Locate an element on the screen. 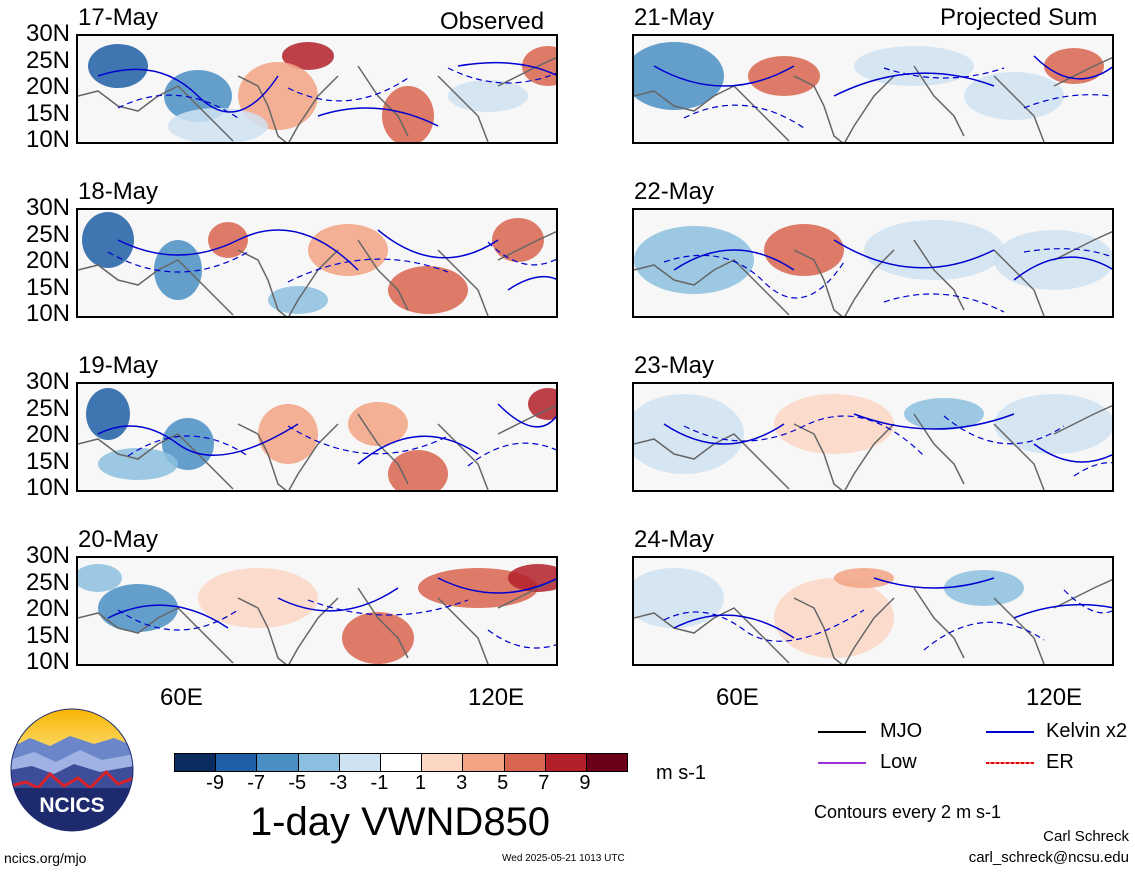 This screenshot has height=872, width=1135. colorbar-label: -7 is located at coordinates (256, 783).